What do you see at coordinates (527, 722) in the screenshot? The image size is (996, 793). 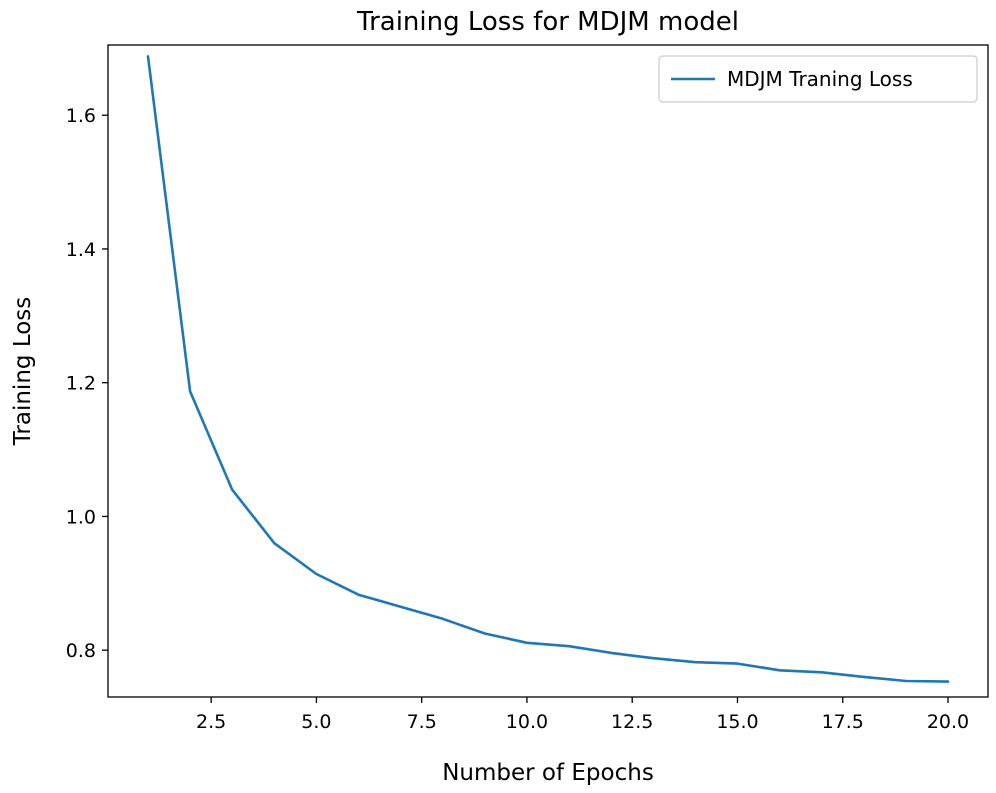 I see `x-tick-label: 10.0` at bounding box center [527, 722].